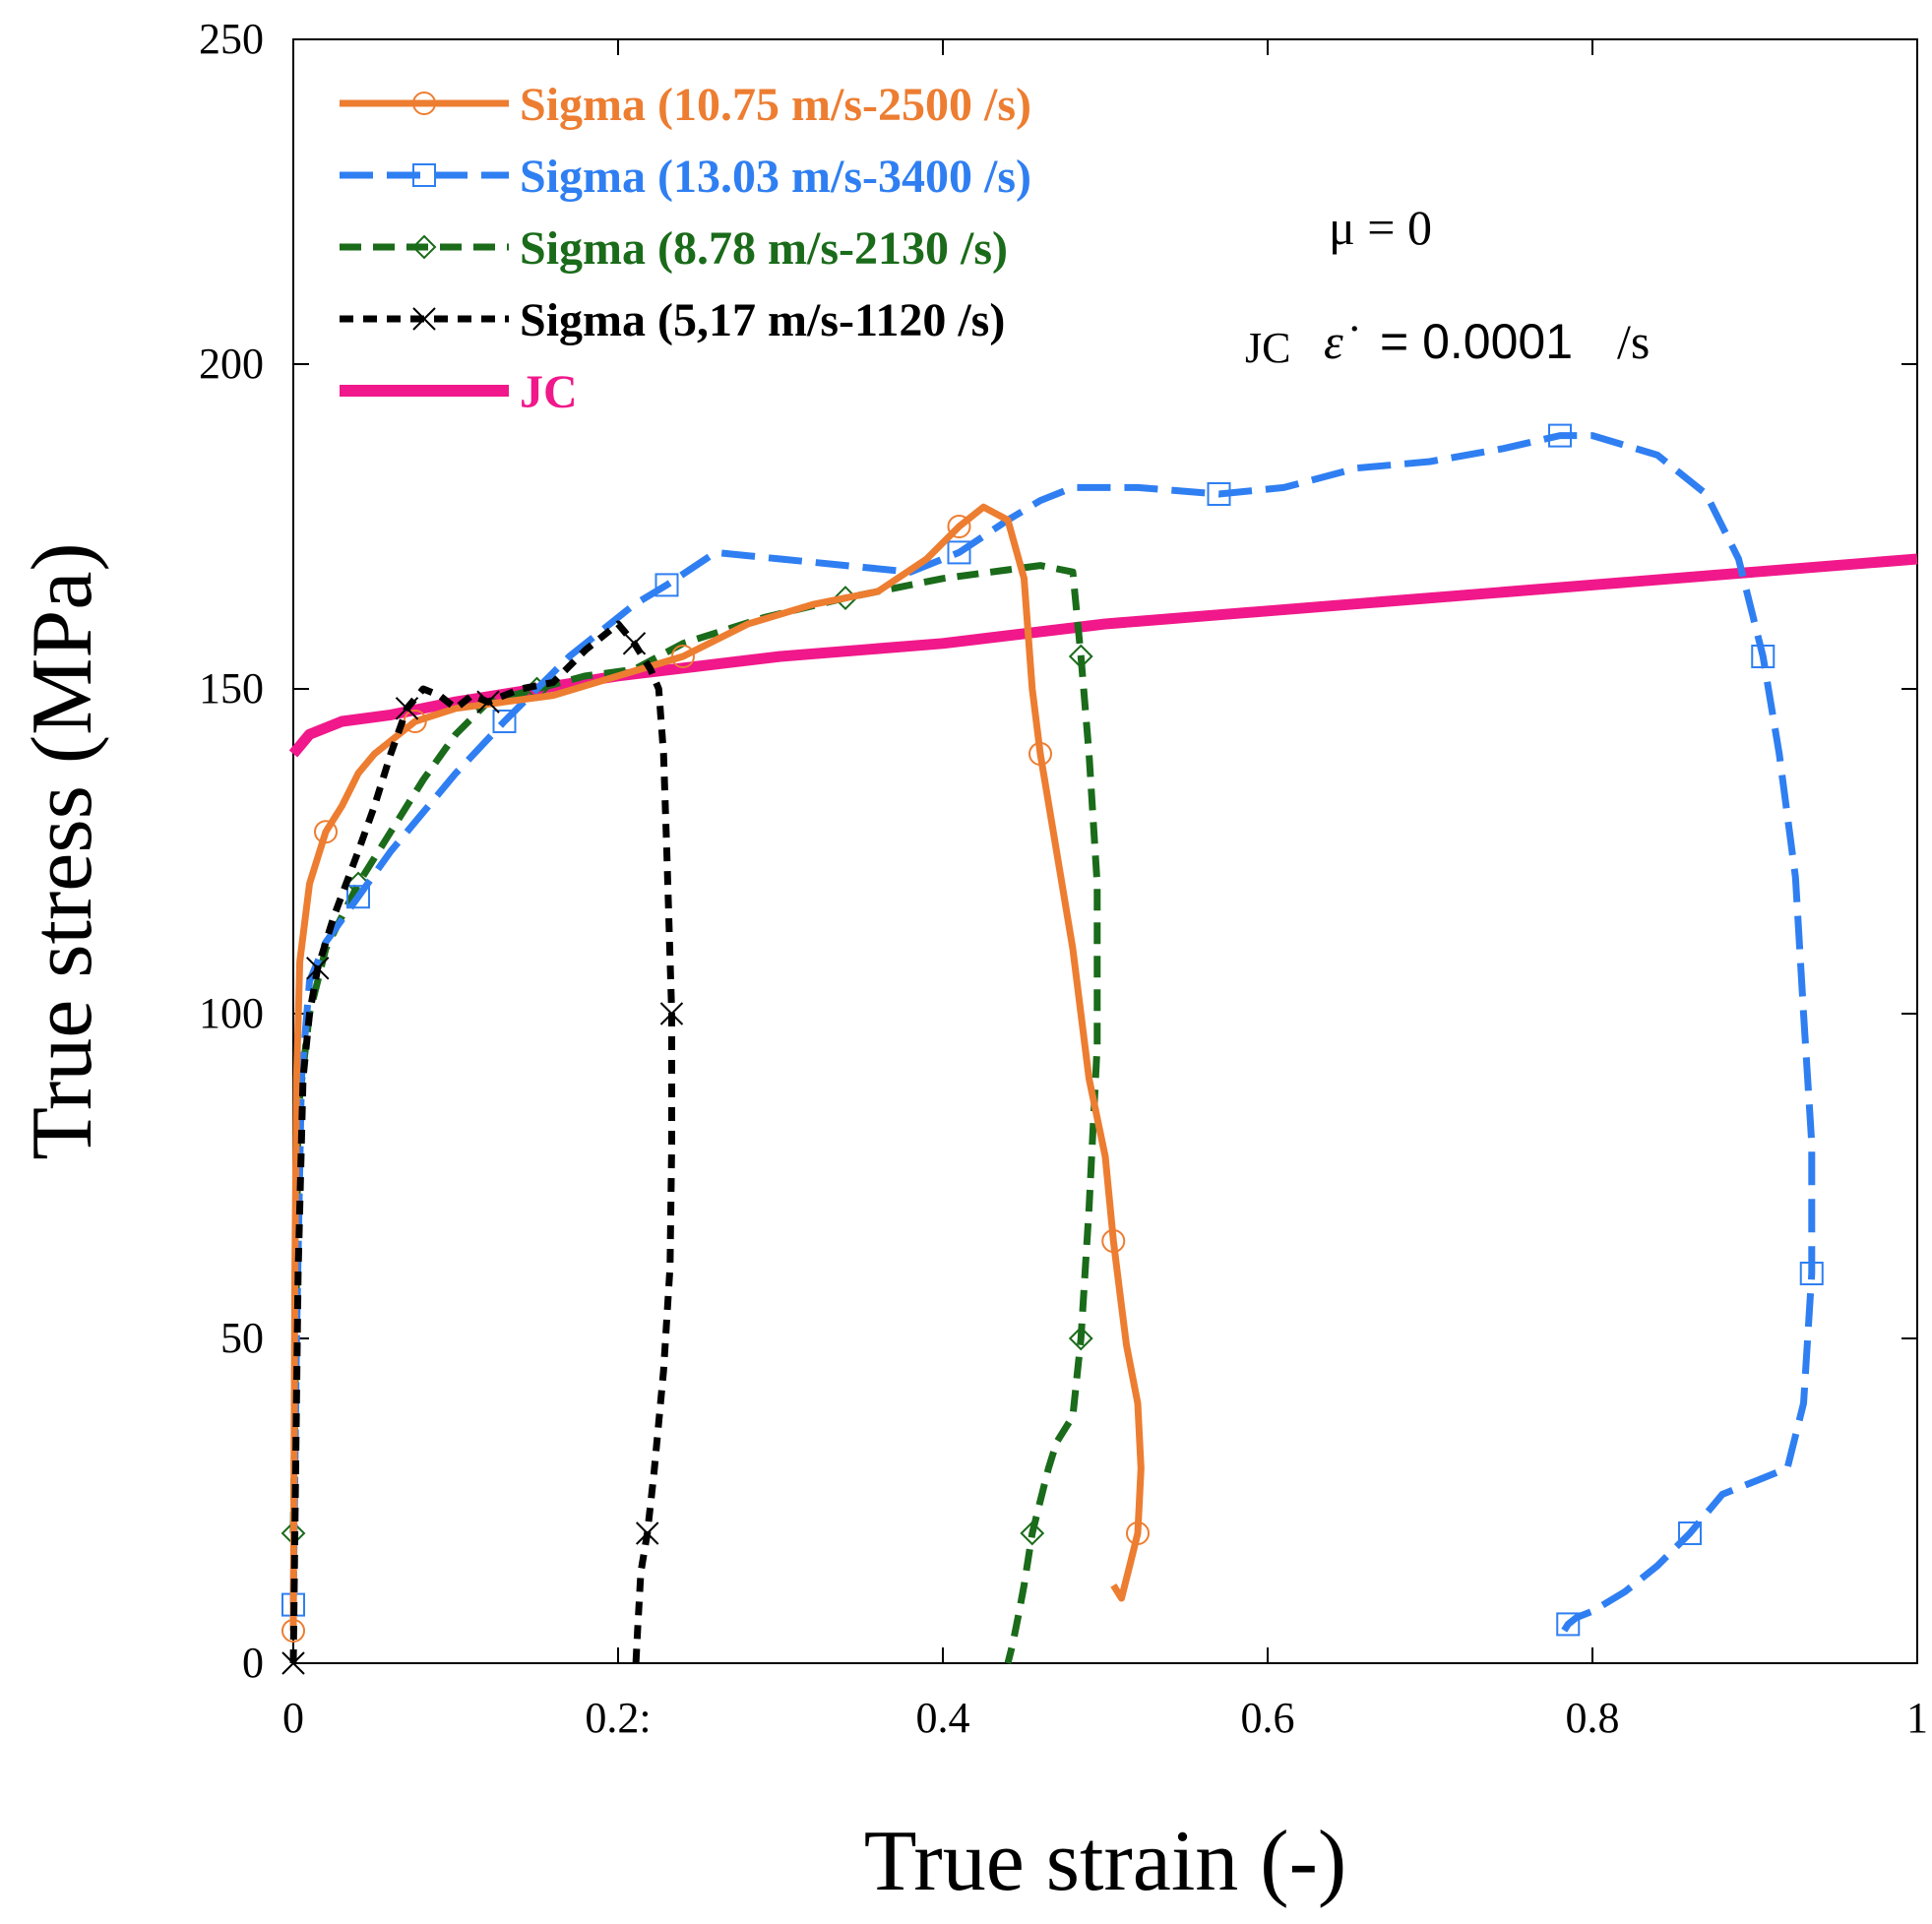  What do you see at coordinates (775, 105) in the screenshot?
I see `legend-label: Sigma (10.75 m/s-2500 /s)` at bounding box center [775, 105].